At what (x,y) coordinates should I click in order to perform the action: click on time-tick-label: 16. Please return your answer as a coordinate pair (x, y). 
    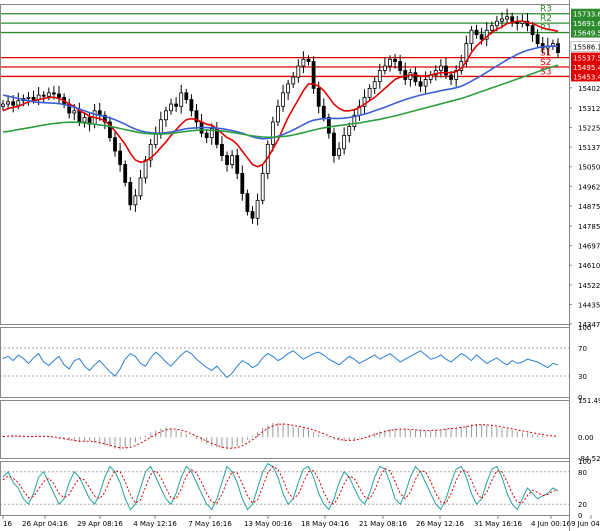
    Looking at the image, I should click on (7, 524).